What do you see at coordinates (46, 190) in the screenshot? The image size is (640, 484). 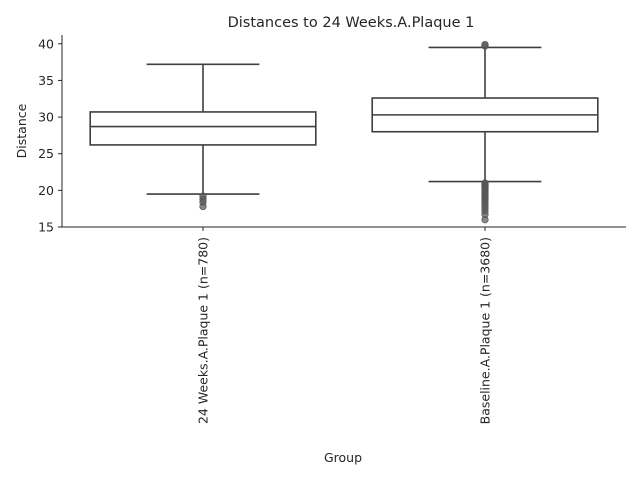 I see `y-tick-label: 20` at bounding box center [46, 190].